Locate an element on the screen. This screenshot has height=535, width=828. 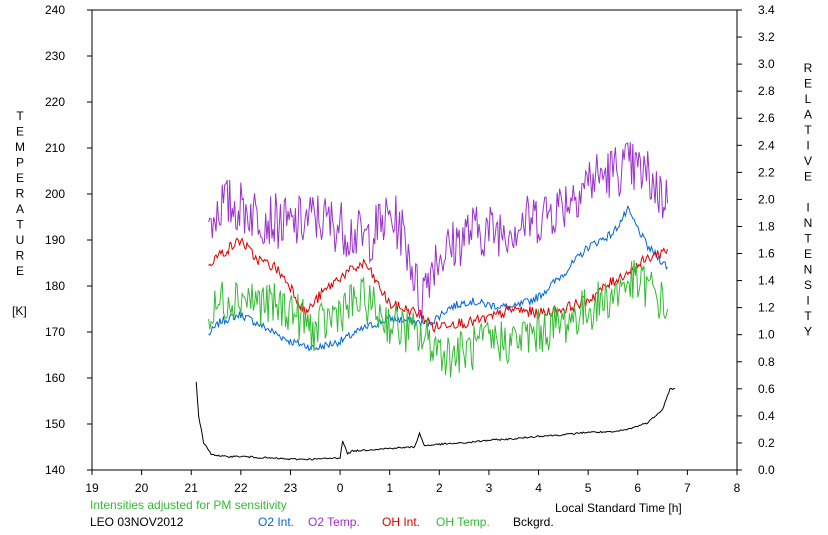
right-y-tick-label: 1.2 is located at coordinates (766, 308).